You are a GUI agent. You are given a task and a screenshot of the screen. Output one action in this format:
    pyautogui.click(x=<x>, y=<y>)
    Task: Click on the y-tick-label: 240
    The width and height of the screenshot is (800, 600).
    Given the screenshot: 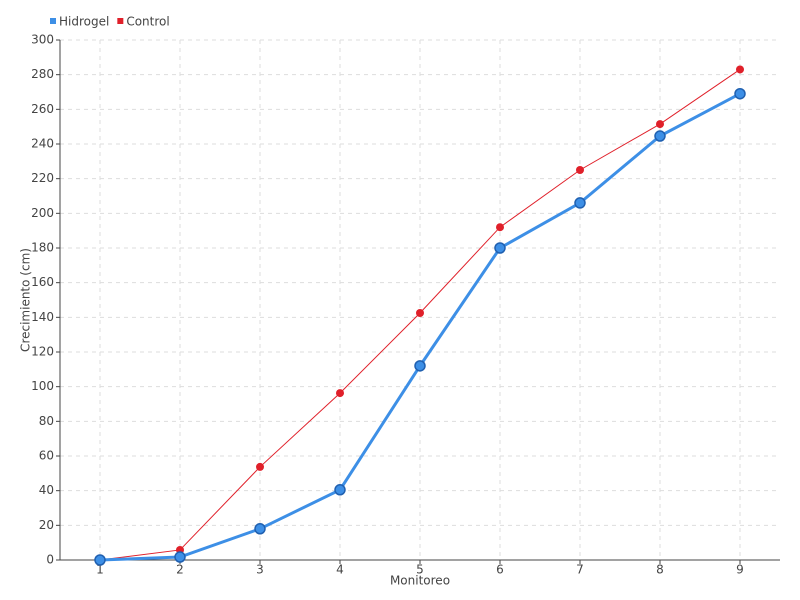 What is the action you would take?
    pyautogui.click(x=42, y=144)
    